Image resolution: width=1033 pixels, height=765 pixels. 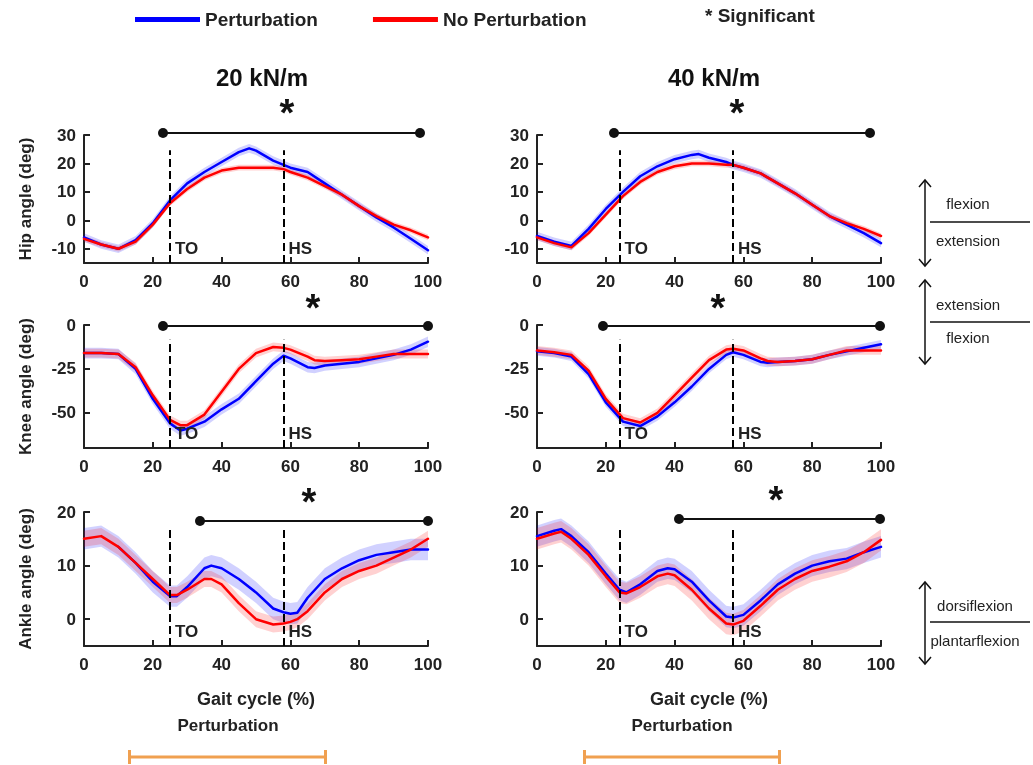 I want to click on chart-title: 20 kN/m, so click(x=262, y=77).